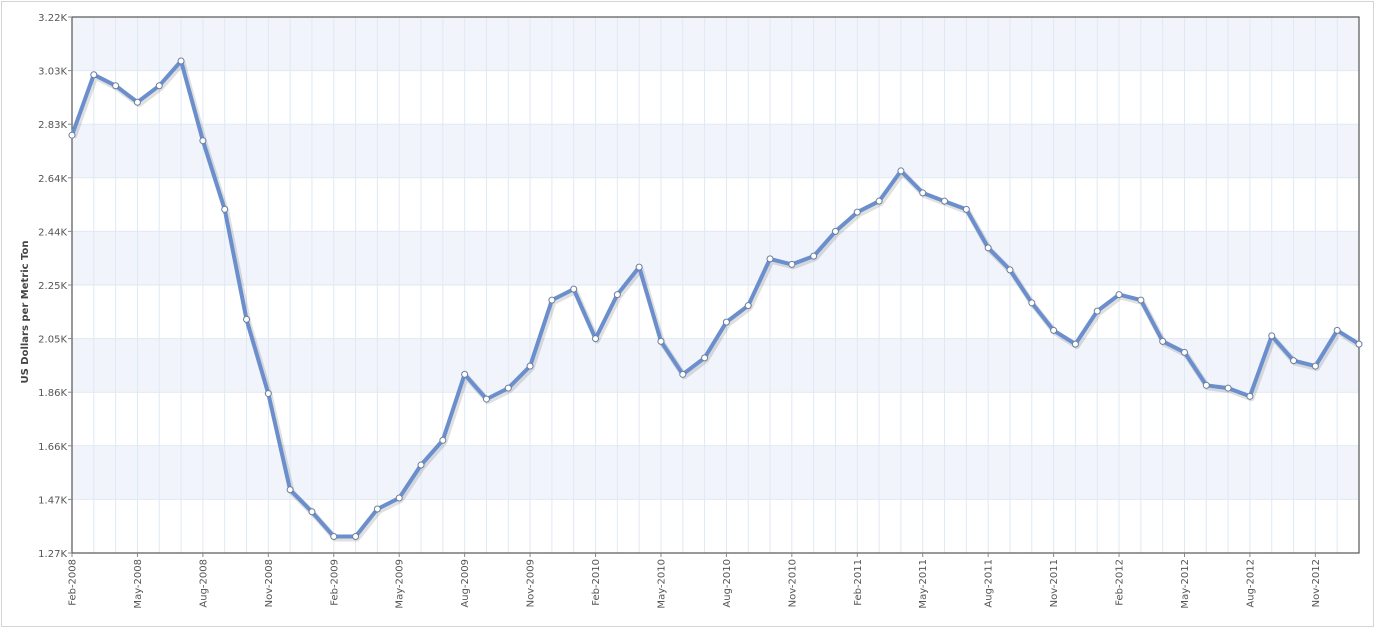 The height and width of the screenshot is (628, 1375). I want to click on x-tick-label: Aug-2010, so click(727, 583).